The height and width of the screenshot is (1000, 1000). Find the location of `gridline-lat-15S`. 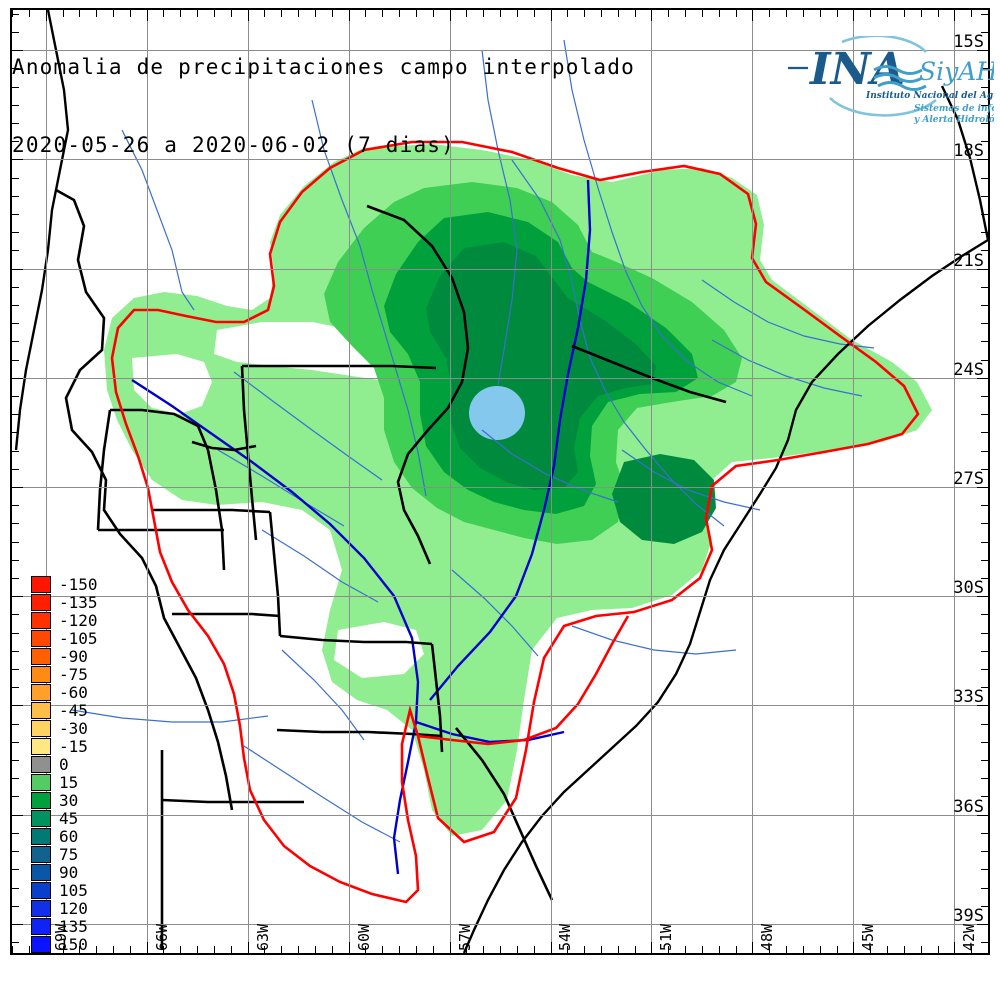

gridline-lat-15S is located at coordinates (500, 51).